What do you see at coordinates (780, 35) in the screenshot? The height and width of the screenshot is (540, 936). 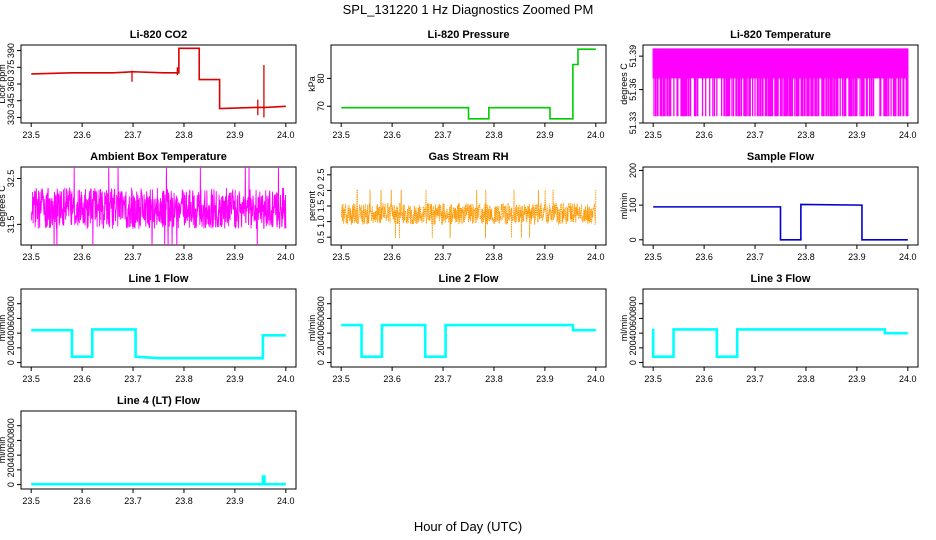 I see `panel-title: Li-820 Temperature` at bounding box center [780, 35].